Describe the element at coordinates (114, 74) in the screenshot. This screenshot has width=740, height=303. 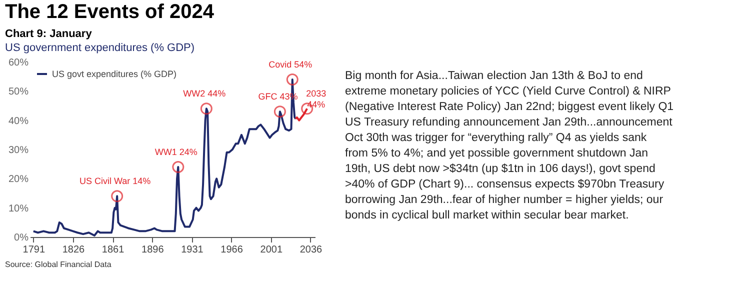
I see `legend-label: US govt expenditures (% GDP)` at that location.